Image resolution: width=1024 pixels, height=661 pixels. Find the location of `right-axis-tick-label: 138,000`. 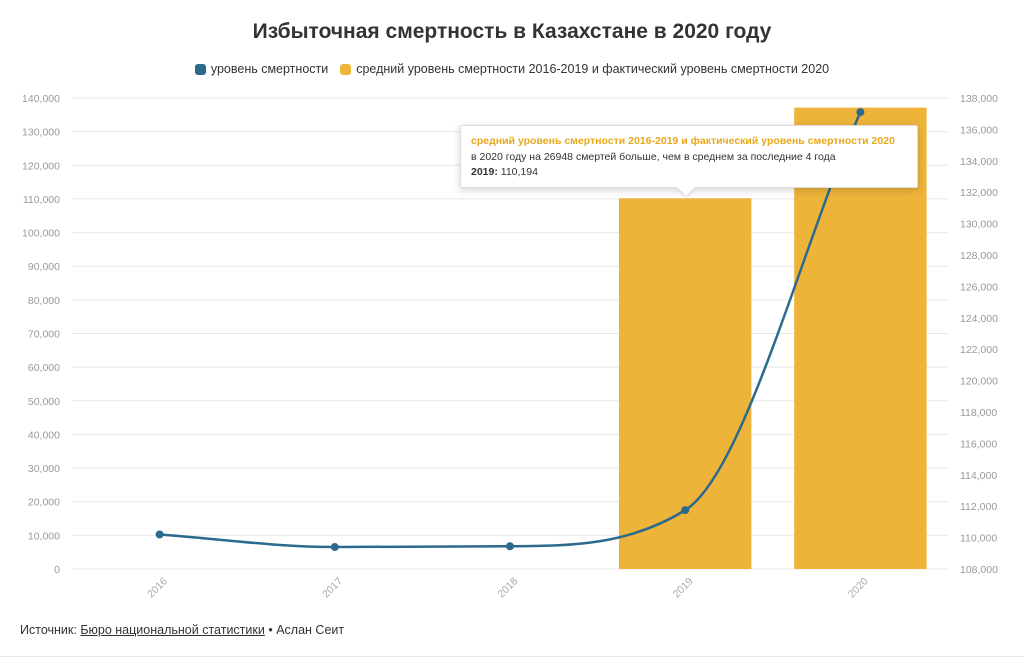

right-axis-tick-label: 138,000 is located at coordinates (979, 99).